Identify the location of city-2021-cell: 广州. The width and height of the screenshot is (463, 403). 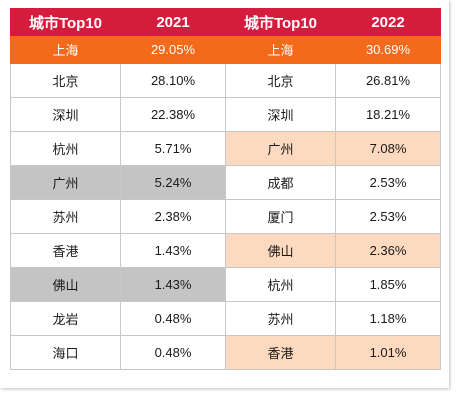
(65, 182).